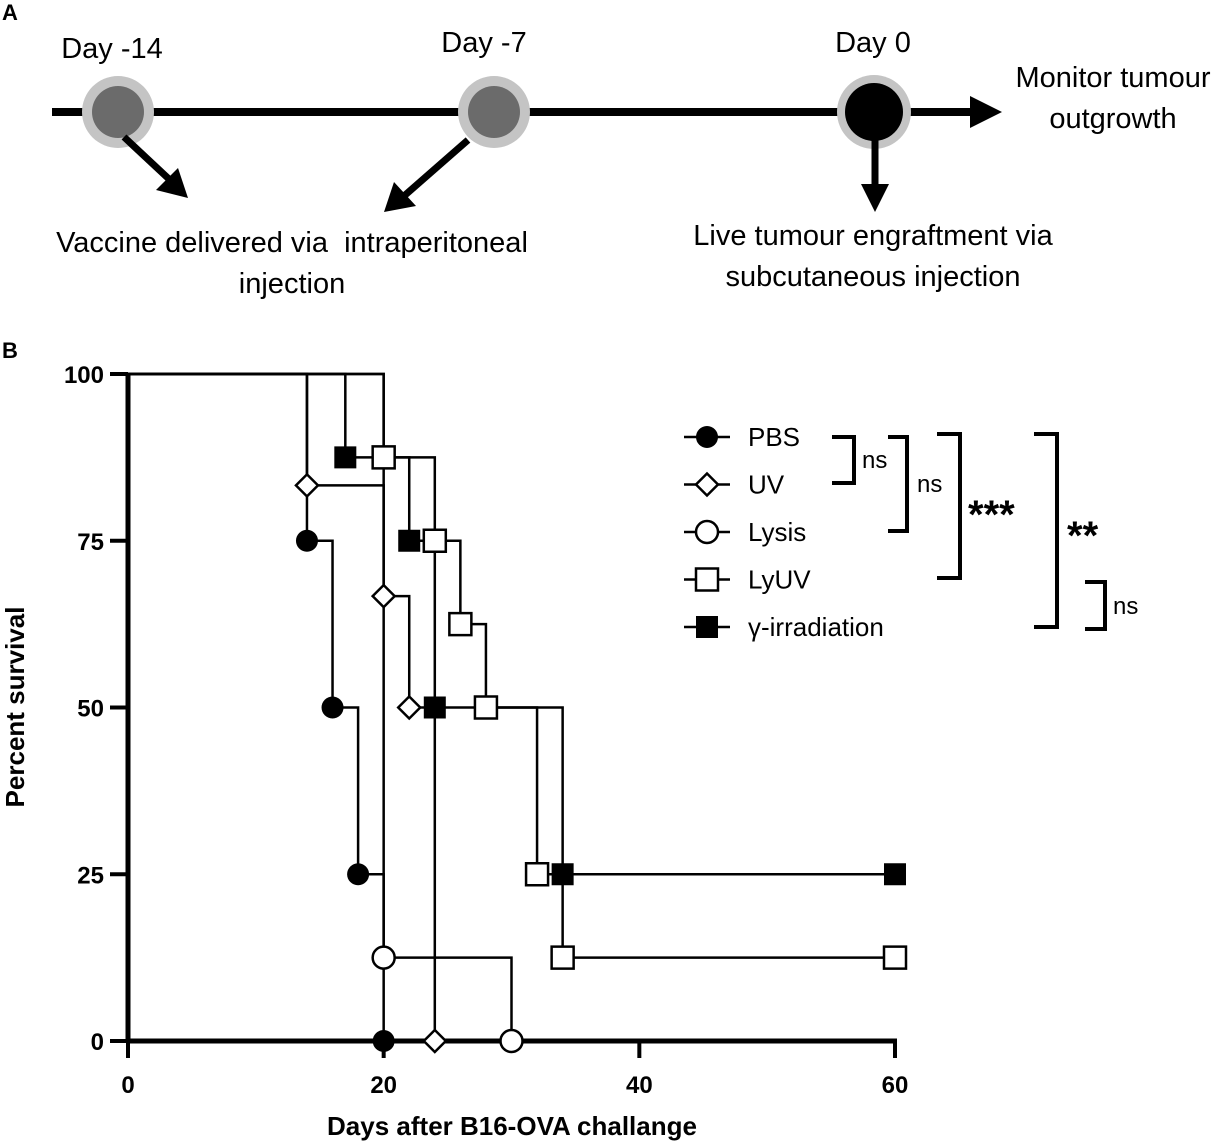  What do you see at coordinates (1083, 536) in the screenshot?
I see `sig-pbs-gamma: **` at bounding box center [1083, 536].